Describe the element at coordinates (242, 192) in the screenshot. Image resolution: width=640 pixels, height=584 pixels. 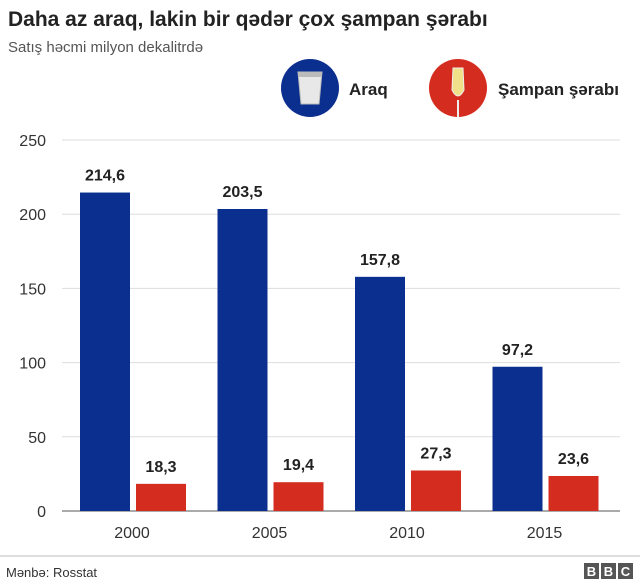
I see `data-label: 203,5` at that location.